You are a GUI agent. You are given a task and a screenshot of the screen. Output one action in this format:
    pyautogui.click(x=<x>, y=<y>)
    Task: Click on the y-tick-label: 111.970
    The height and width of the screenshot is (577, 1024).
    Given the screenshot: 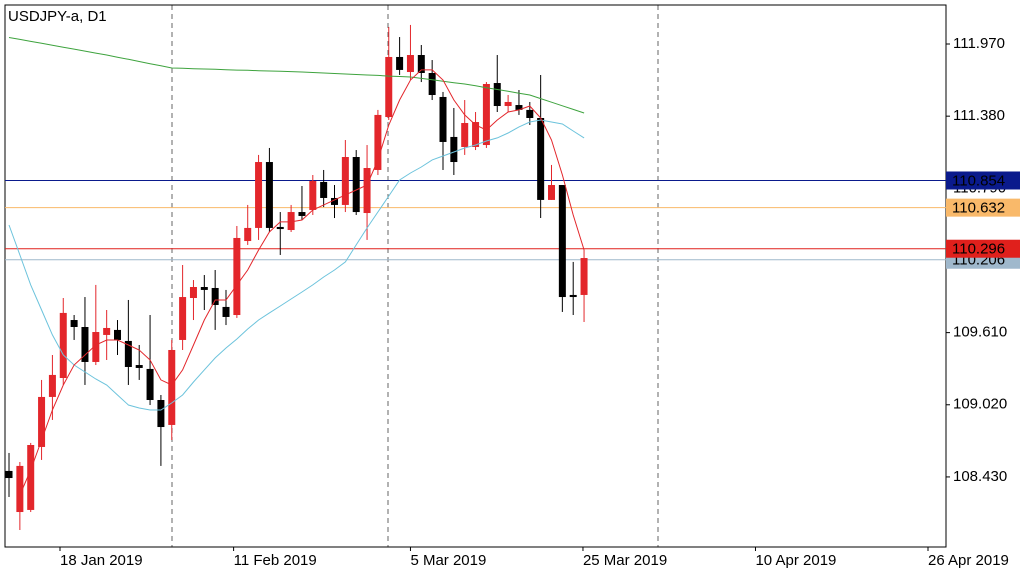 What is the action you would take?
    pyautogui.click(x=979, y=43)
    